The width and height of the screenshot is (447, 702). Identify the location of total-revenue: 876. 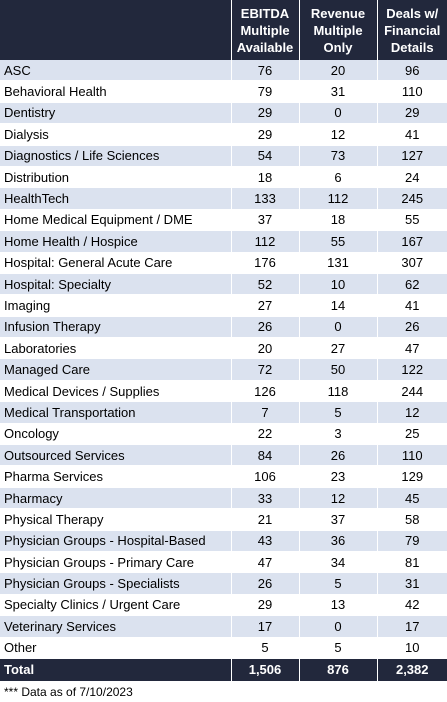
(338, 669).